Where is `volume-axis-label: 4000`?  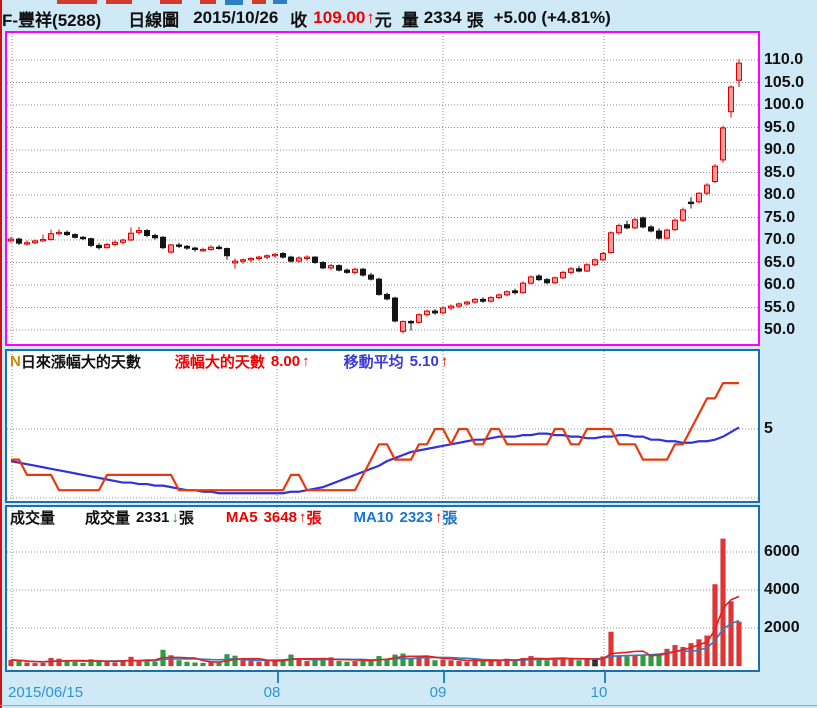
volume-axis-label: 4000 is located at coordinates (782, 589).